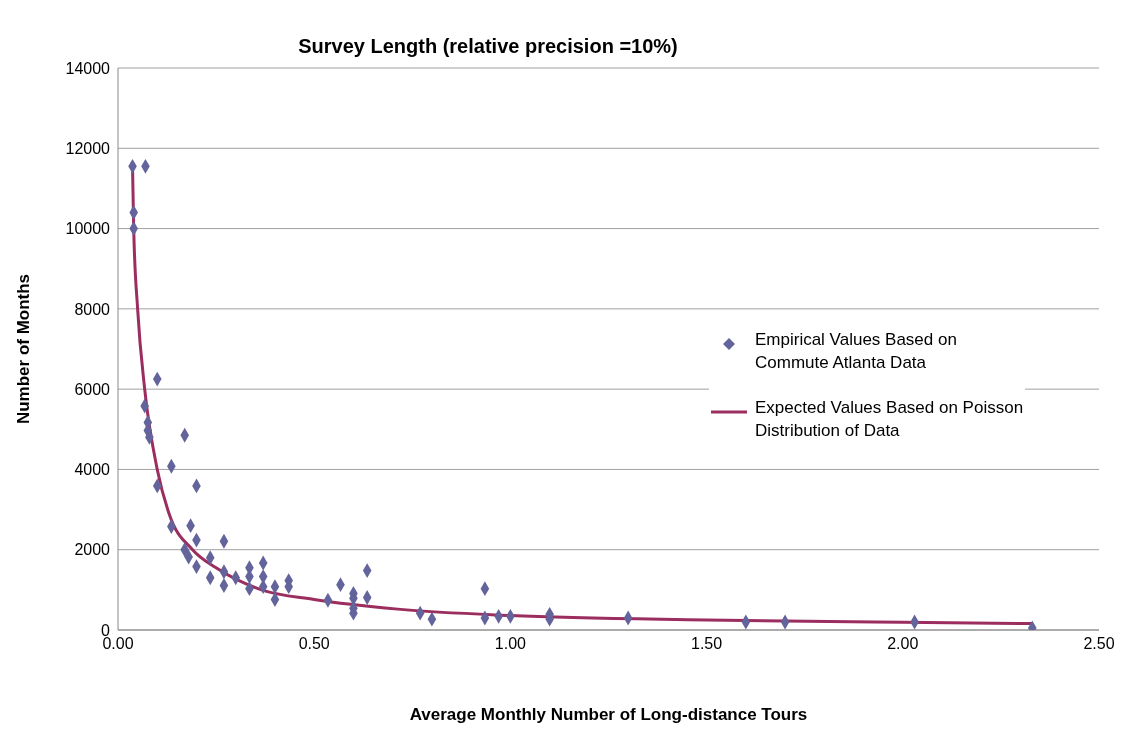 Image resolution: width=1143 pixels, height=748 pixels. I want to click on y-tick-label: 10000, so click(88, 229).